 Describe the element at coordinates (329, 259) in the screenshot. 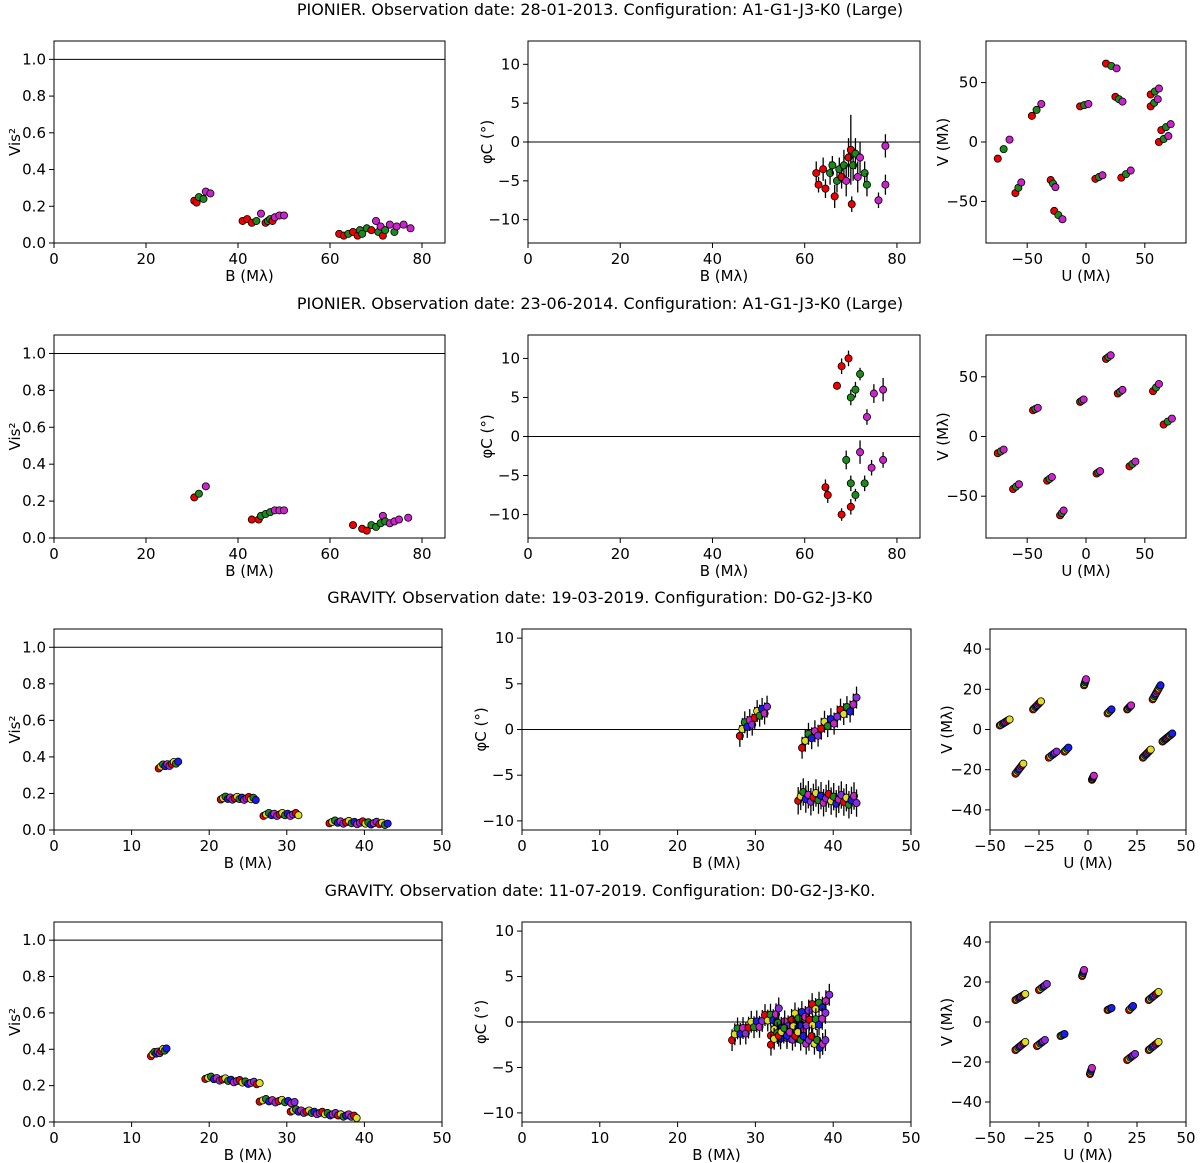

I see `x-tick-label: 60` at that location.